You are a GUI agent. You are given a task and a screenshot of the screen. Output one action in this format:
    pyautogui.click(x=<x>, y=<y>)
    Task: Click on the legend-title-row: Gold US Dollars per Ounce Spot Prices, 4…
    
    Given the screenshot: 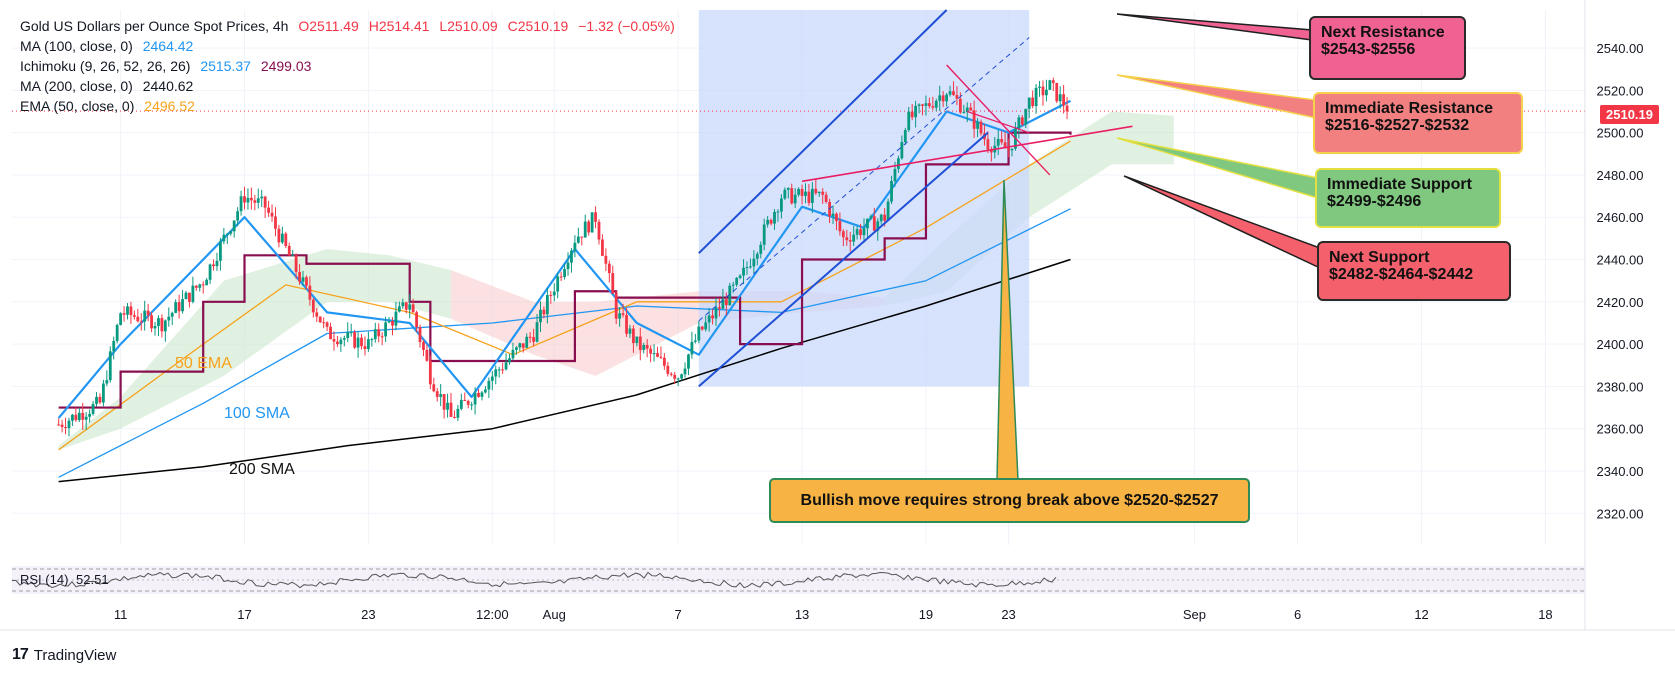 What is the action you would take?
    pyautogui.click(x=347, y=26)
    